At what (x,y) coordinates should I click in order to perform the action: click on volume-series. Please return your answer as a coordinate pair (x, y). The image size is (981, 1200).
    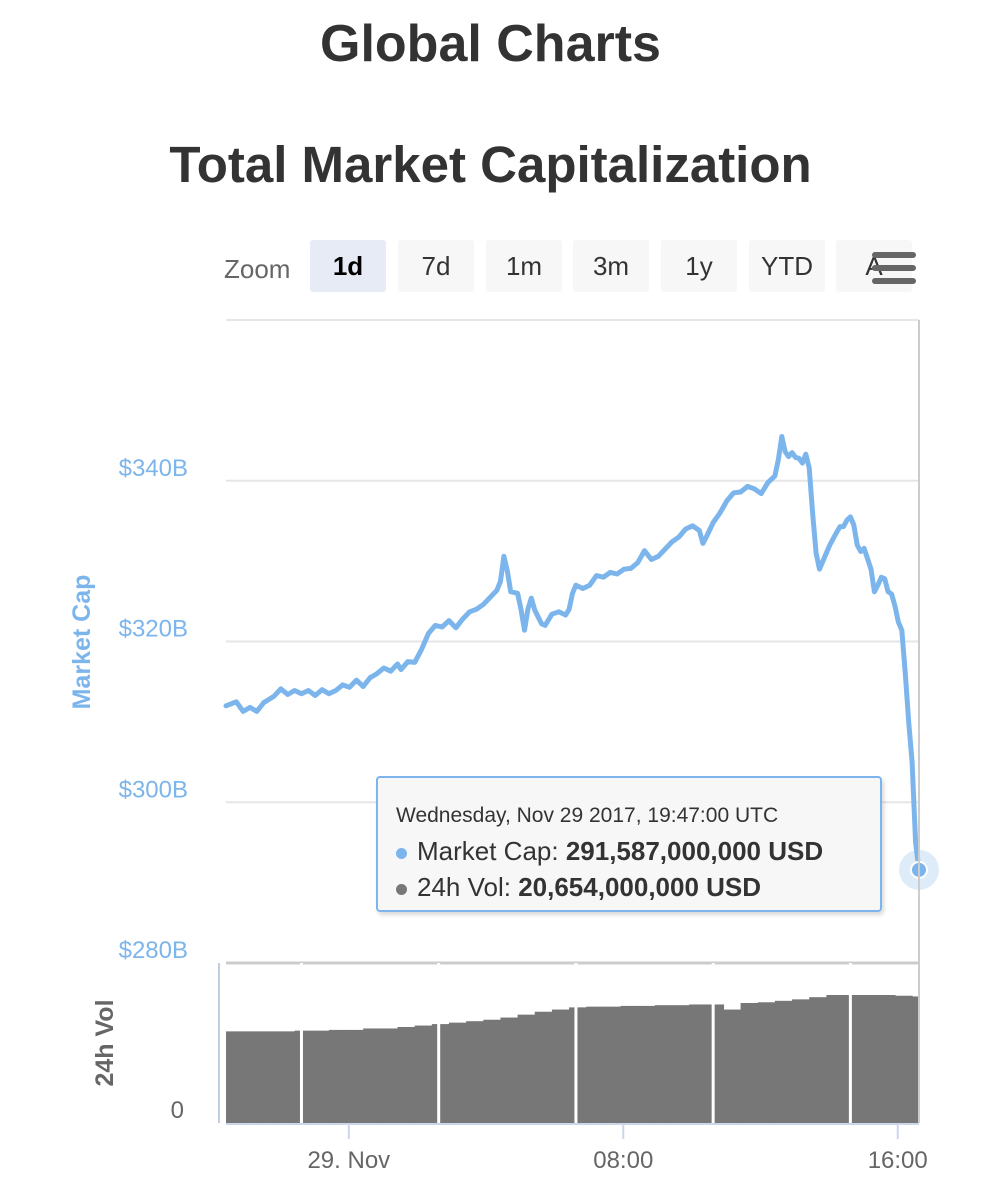
    Looking at the image, I should click on (573, 1043).